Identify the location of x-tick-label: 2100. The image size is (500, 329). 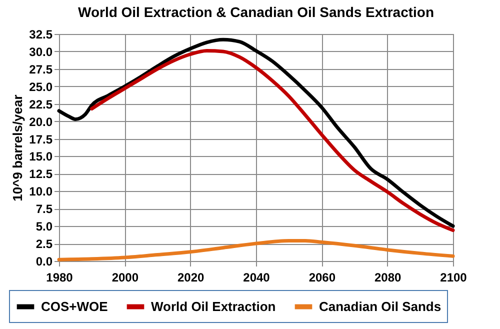
(454, 277).